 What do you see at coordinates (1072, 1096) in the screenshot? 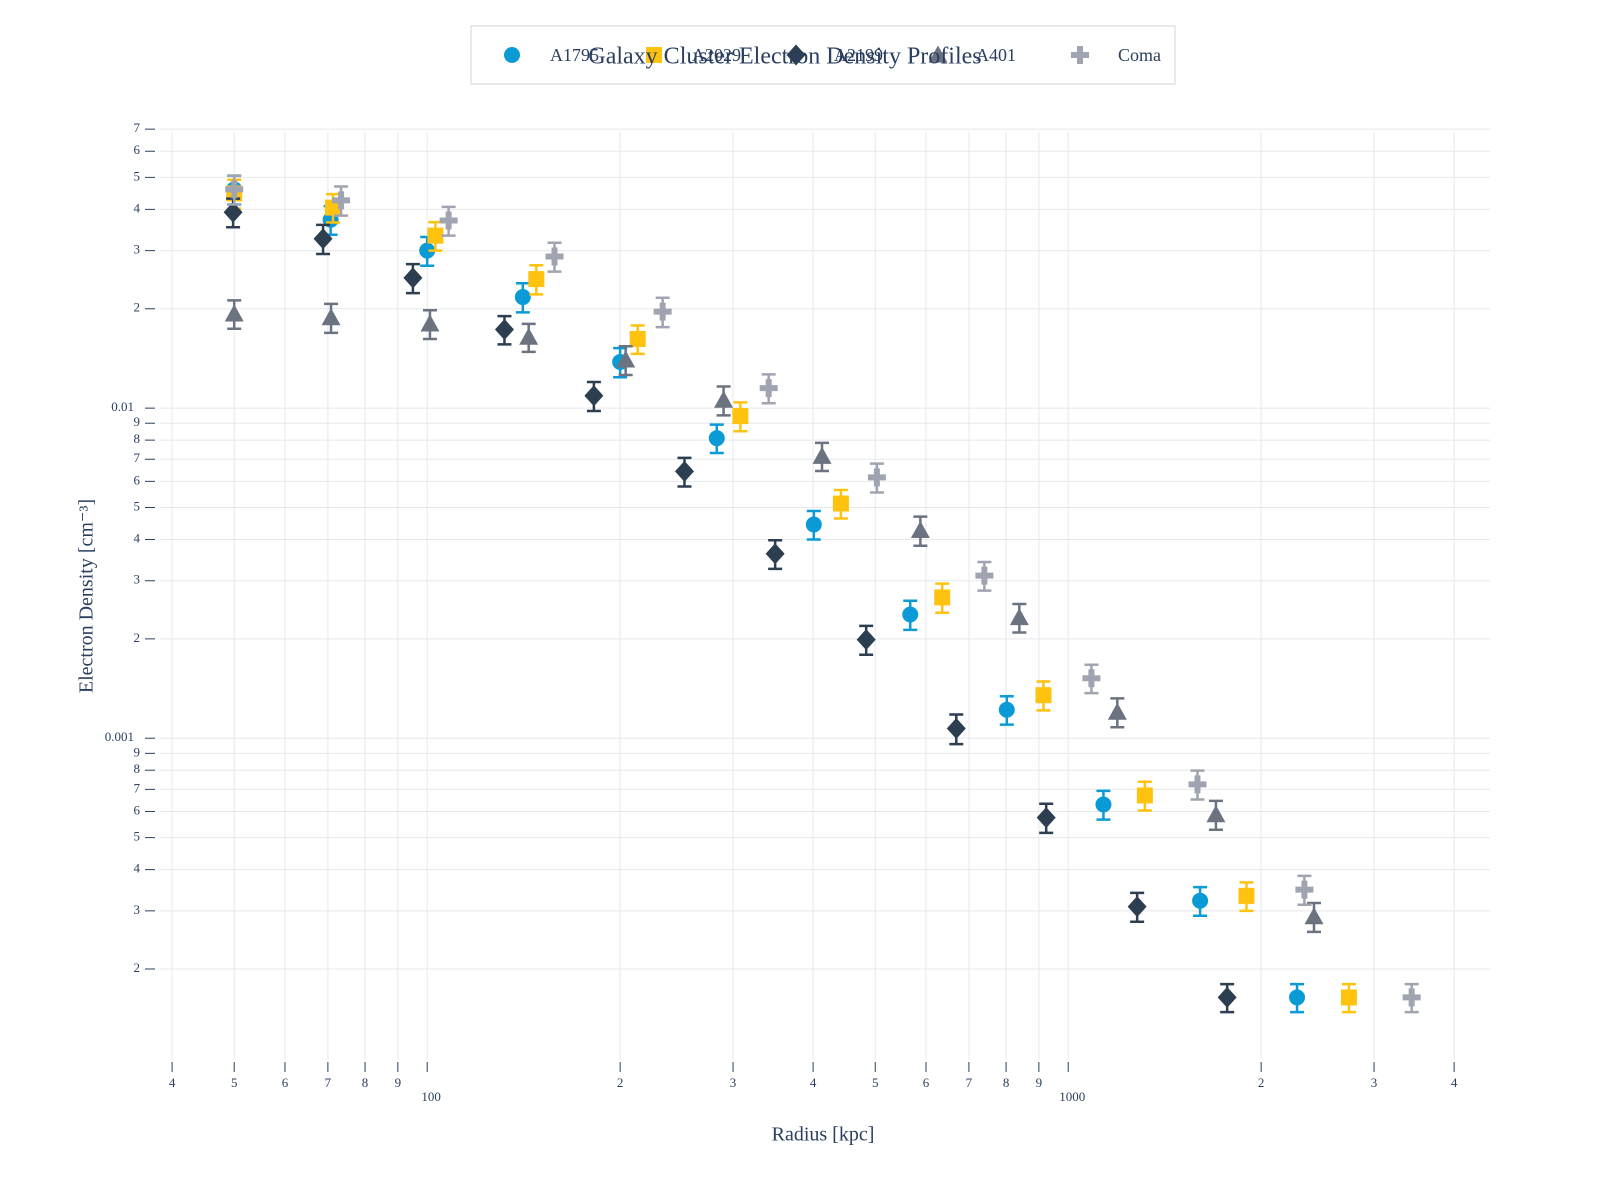
I see `x-tick-label: 1000` at bounding box center [1072, 1096].